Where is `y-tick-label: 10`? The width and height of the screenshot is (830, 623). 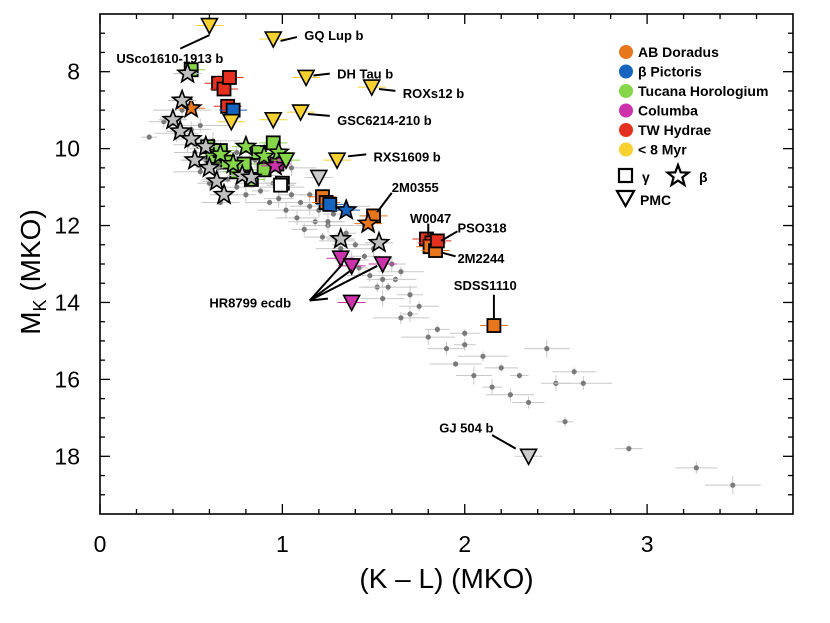
y-tick-label: 10 is located at coordinates (67, 149).